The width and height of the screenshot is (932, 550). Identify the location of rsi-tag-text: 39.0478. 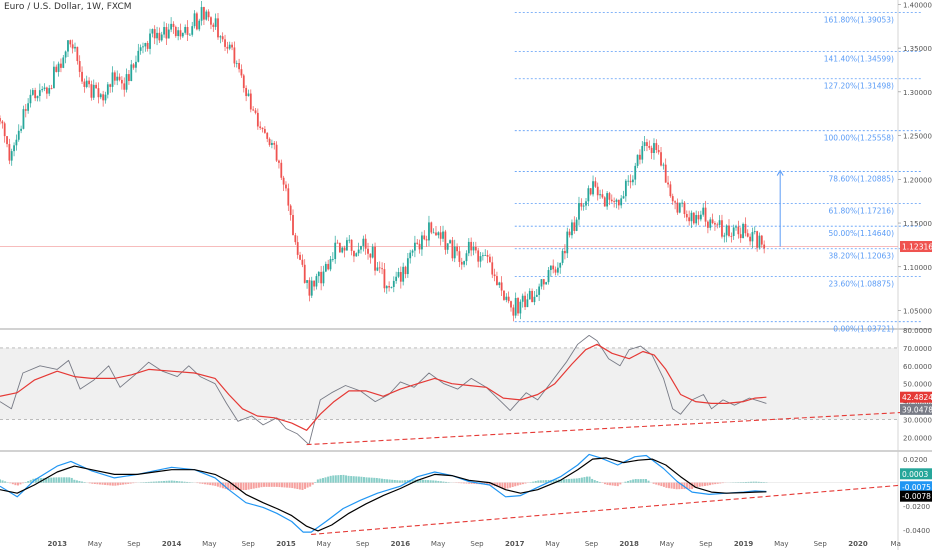
(917, 409).